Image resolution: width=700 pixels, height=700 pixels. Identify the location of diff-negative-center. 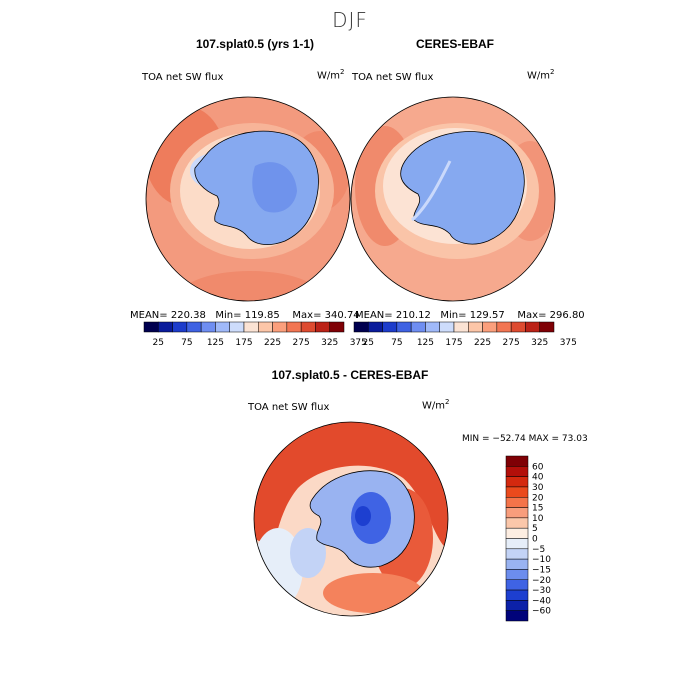
(363, 516).